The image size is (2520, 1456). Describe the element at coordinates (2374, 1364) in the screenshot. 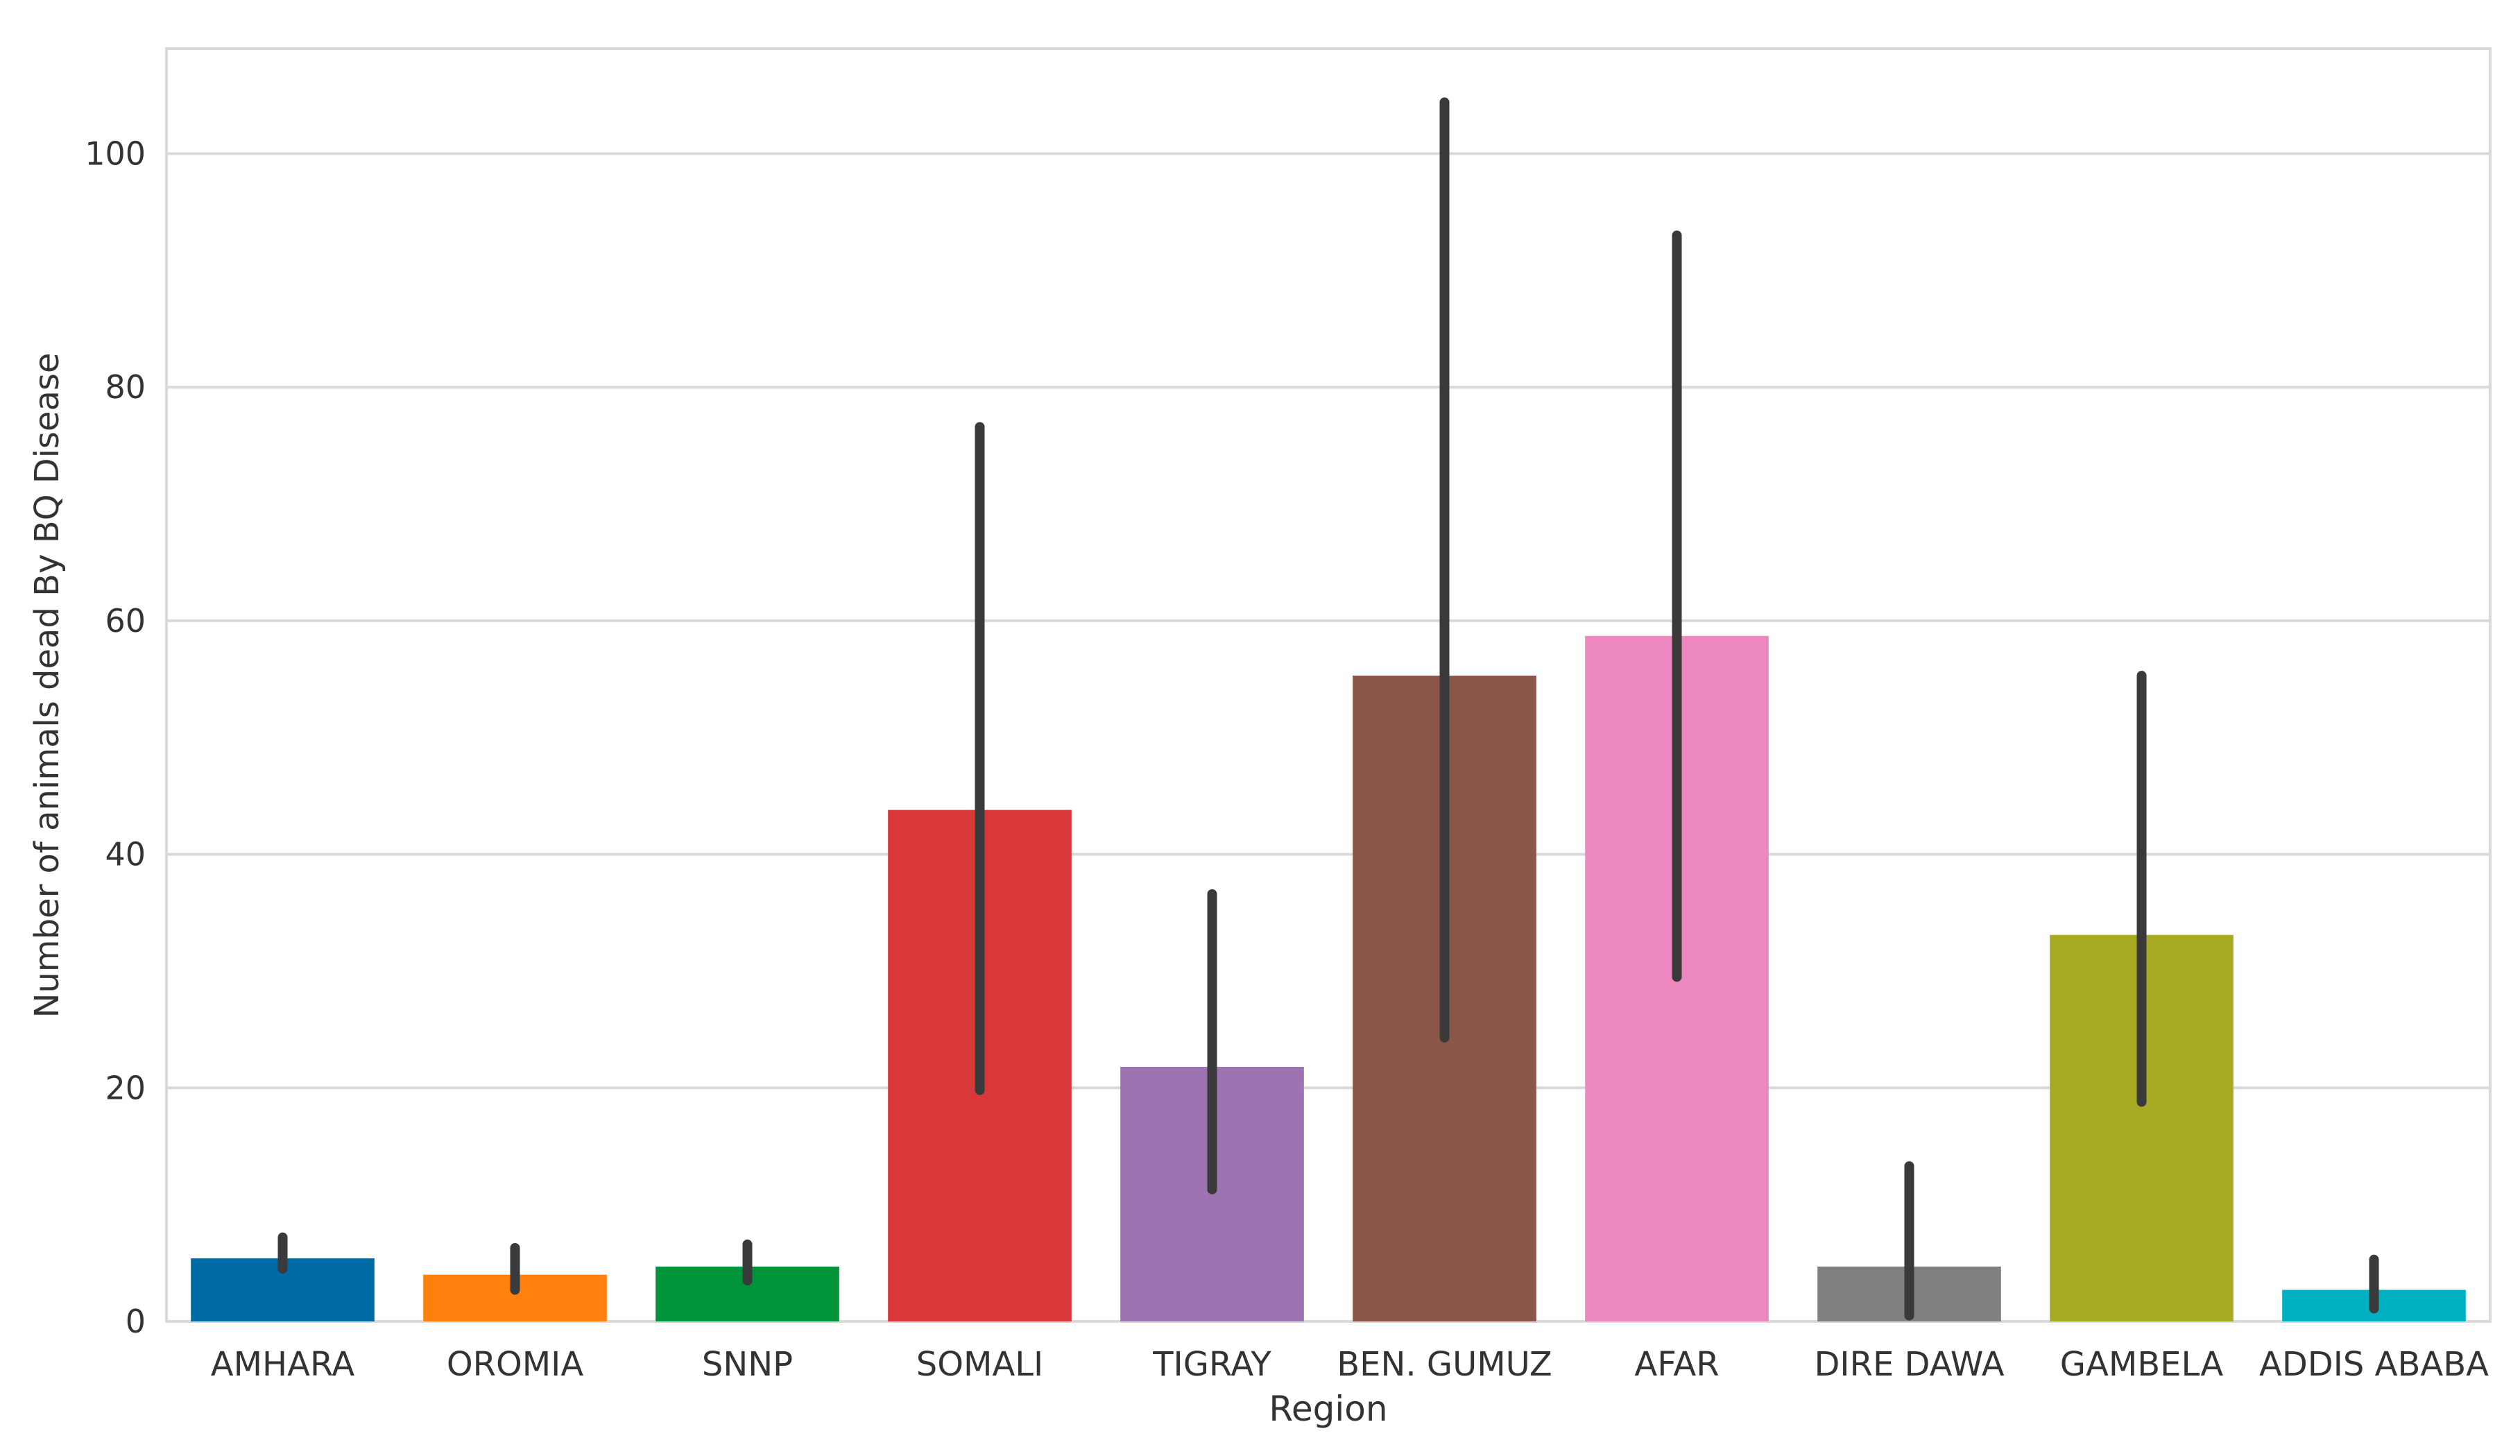

I see `x-tick-label: ADDIS ABABA` at that location.